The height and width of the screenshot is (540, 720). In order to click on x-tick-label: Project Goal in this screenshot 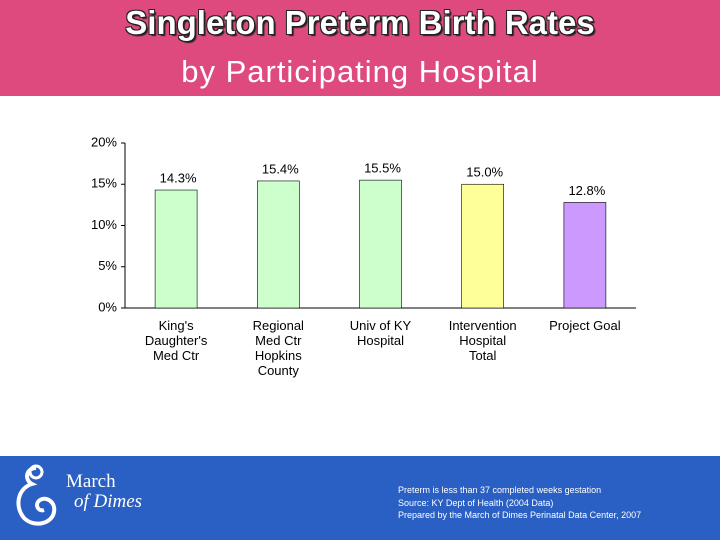, I will do `click(585, 325)`.